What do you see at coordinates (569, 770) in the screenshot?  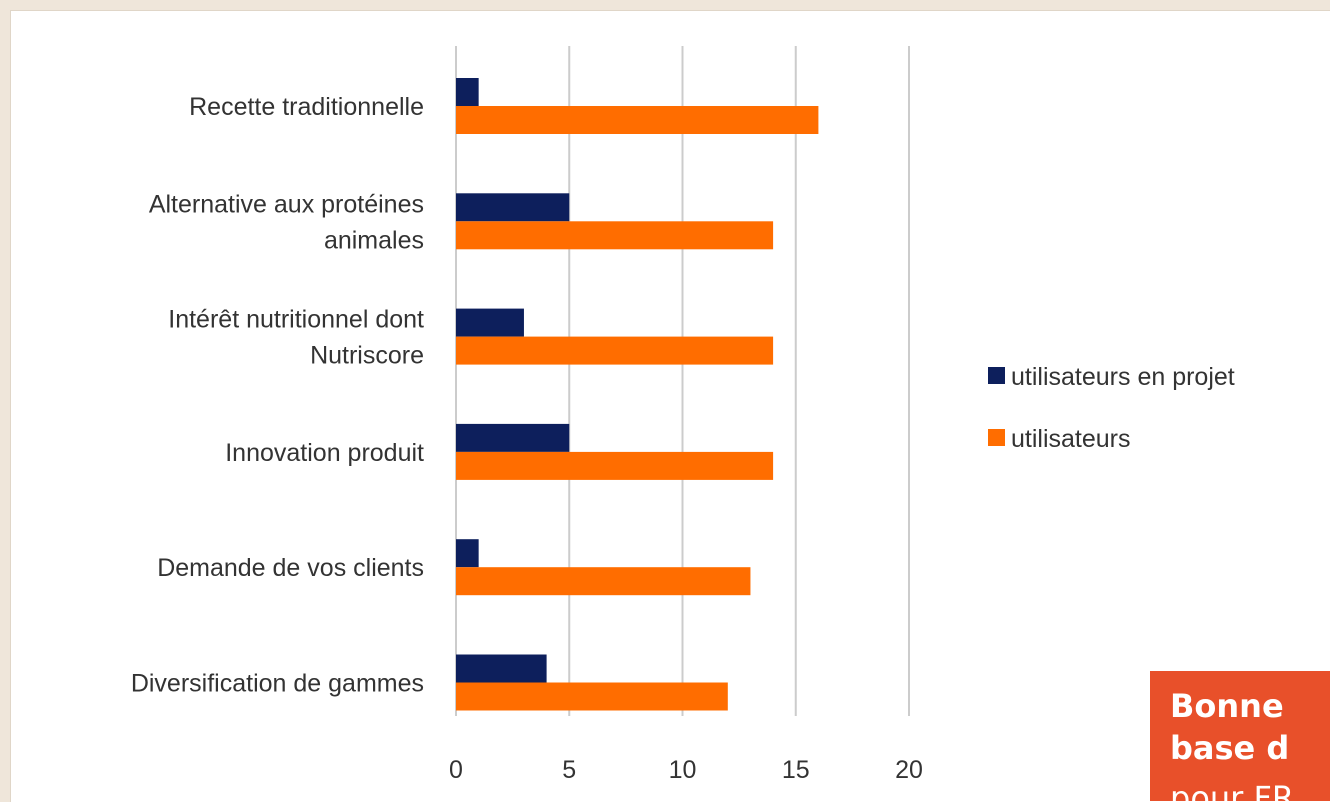 I see `x-tick-label: 5` at bounding box center [569, 770].